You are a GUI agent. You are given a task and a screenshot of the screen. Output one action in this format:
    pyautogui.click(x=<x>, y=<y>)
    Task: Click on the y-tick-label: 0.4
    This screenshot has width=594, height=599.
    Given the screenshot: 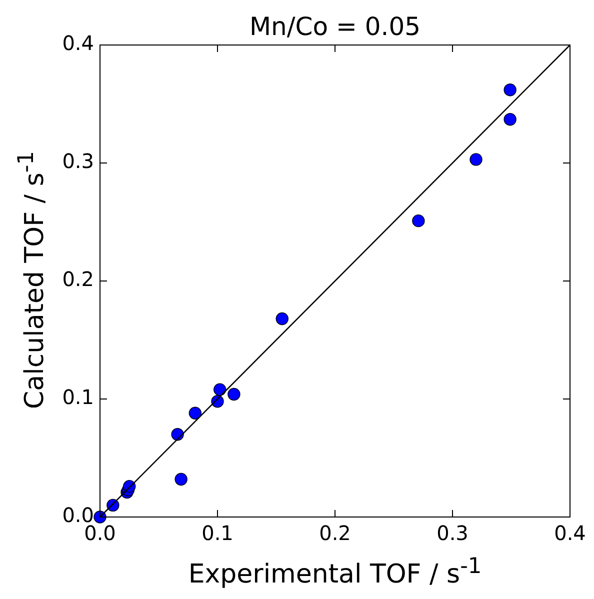 What is the action you would take?
    pyautogui.click(x=78, y=43)
    